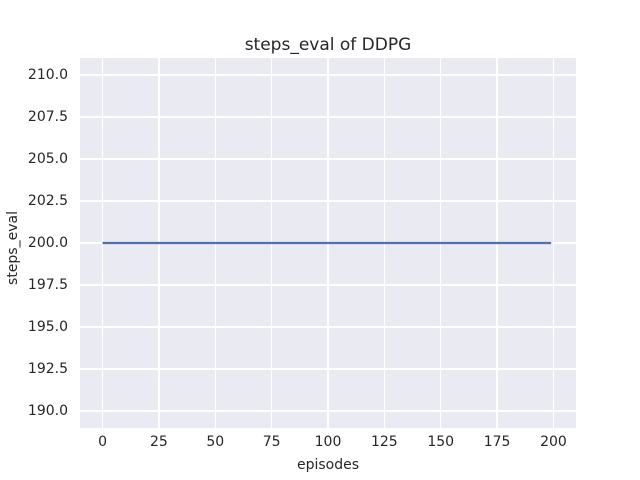 This screenshot has height=480, width=640. What do you see at coordinates (47, 74) in the screenshot?
I see `y-tick-label: 210.0` at bounding box center [47, 74].